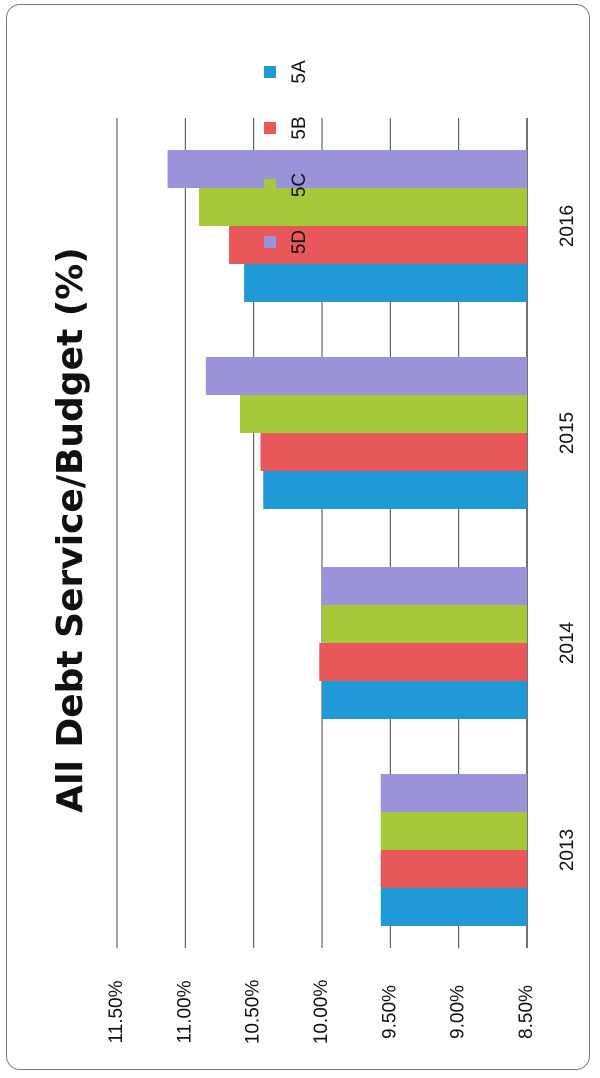 The width and height of the screenshot is (600, 1078). What do you see at coordinates (453, 793) in the screenshot?
I see `bar-5d-2013` at bounding box center [453, 793].